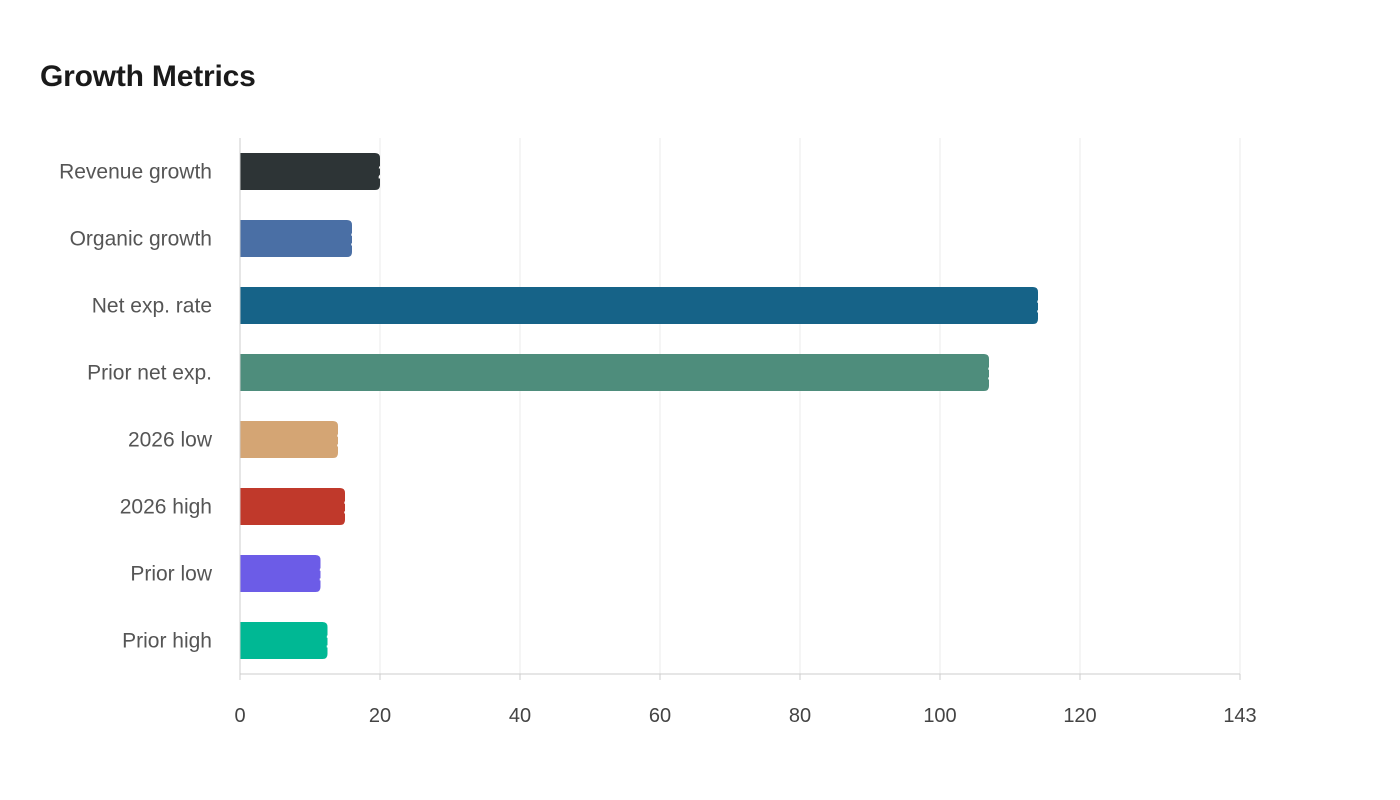  Describe the element at coordinates (1239, 716) in the screenshot. I see `x-tick-label: 143` at that location.